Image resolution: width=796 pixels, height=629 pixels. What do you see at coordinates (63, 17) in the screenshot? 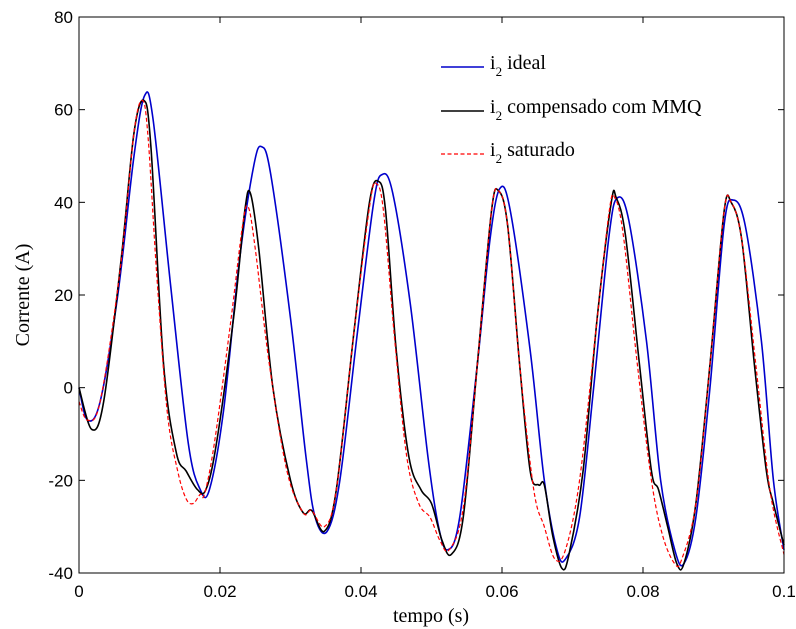
I see `y-tick-label: 80` at bounding box center [63, 17].